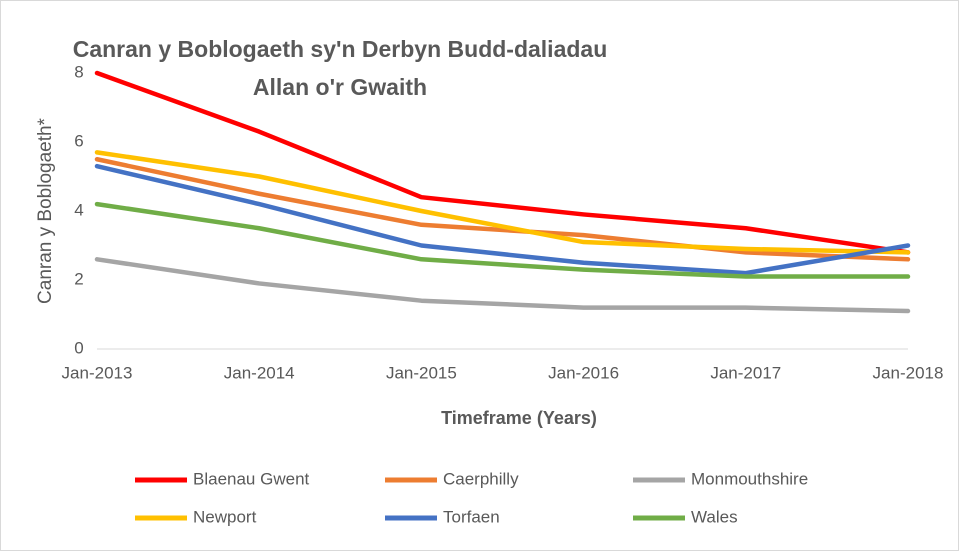 The image size is (959, 551). I want to click on y-axis-title: Canran y Boblogaeth*, so click(45, 210).